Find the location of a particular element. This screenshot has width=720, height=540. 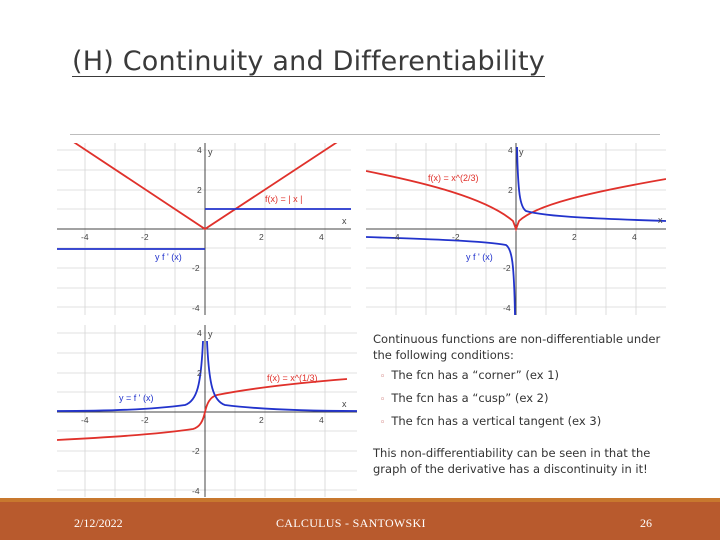

cusp-derivative-left is located at coordinates (441, 275).